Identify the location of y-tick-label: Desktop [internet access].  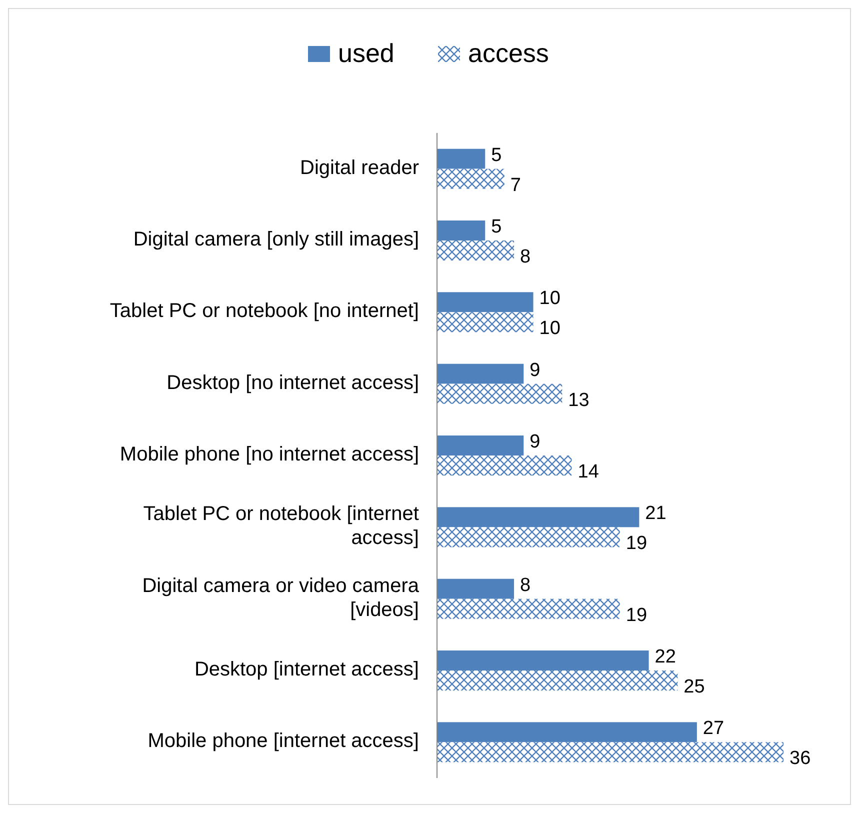
(306, 669).